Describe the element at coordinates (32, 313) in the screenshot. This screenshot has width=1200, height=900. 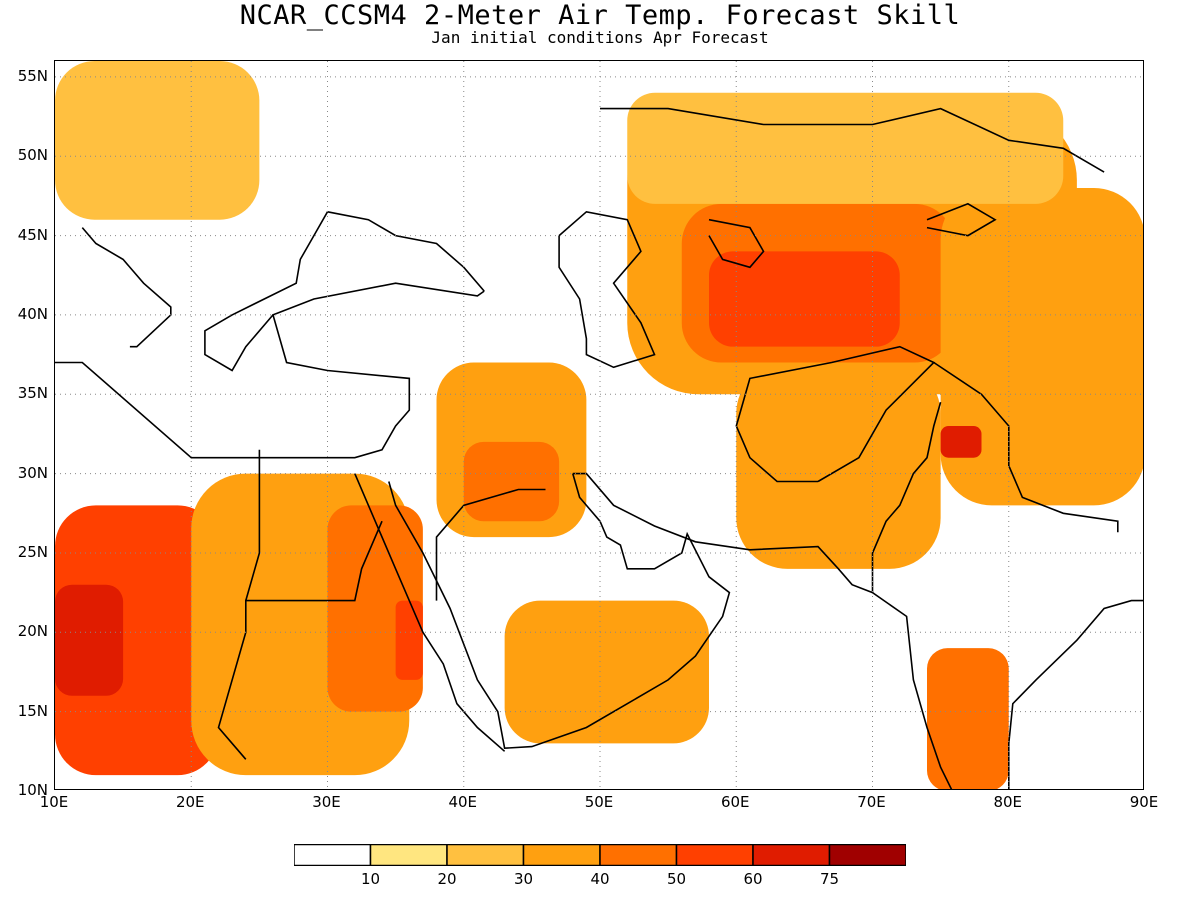
I see `lat-tick-label: 40N` at that location.